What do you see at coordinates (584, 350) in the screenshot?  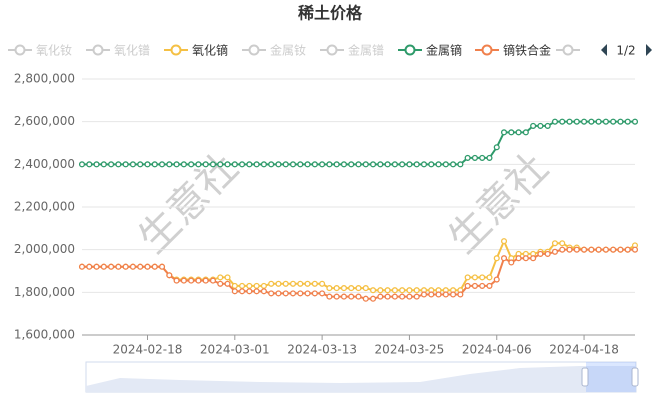 I see `x-tick-label: 2024-04-18` at bounding box center [584, 350].